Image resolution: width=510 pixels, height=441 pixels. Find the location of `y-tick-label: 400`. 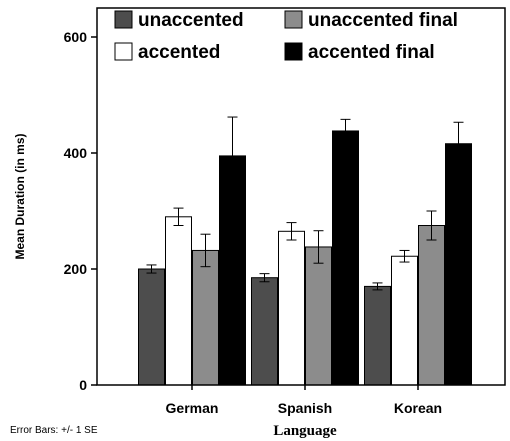

y-tick-label: 400 is located at coordinates (76, 153).